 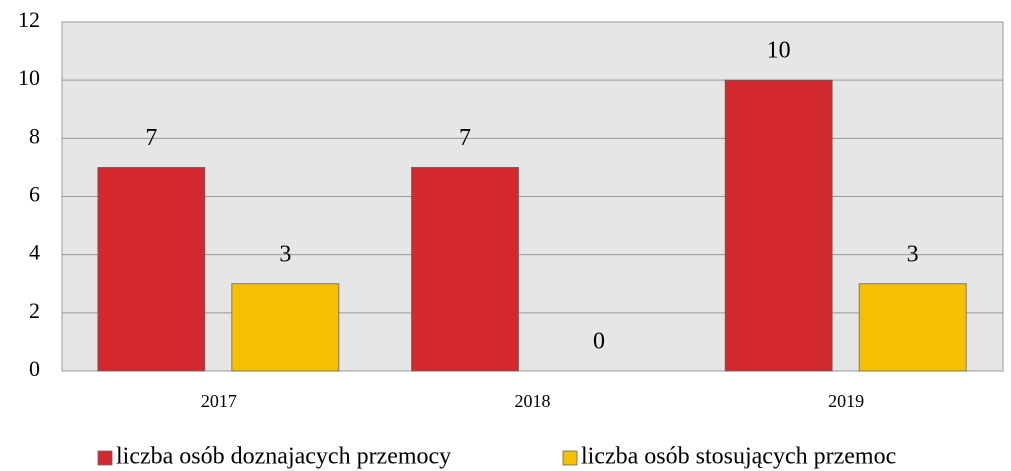 I want to click on y-tick-label: 6, so click(x=34, y=194).